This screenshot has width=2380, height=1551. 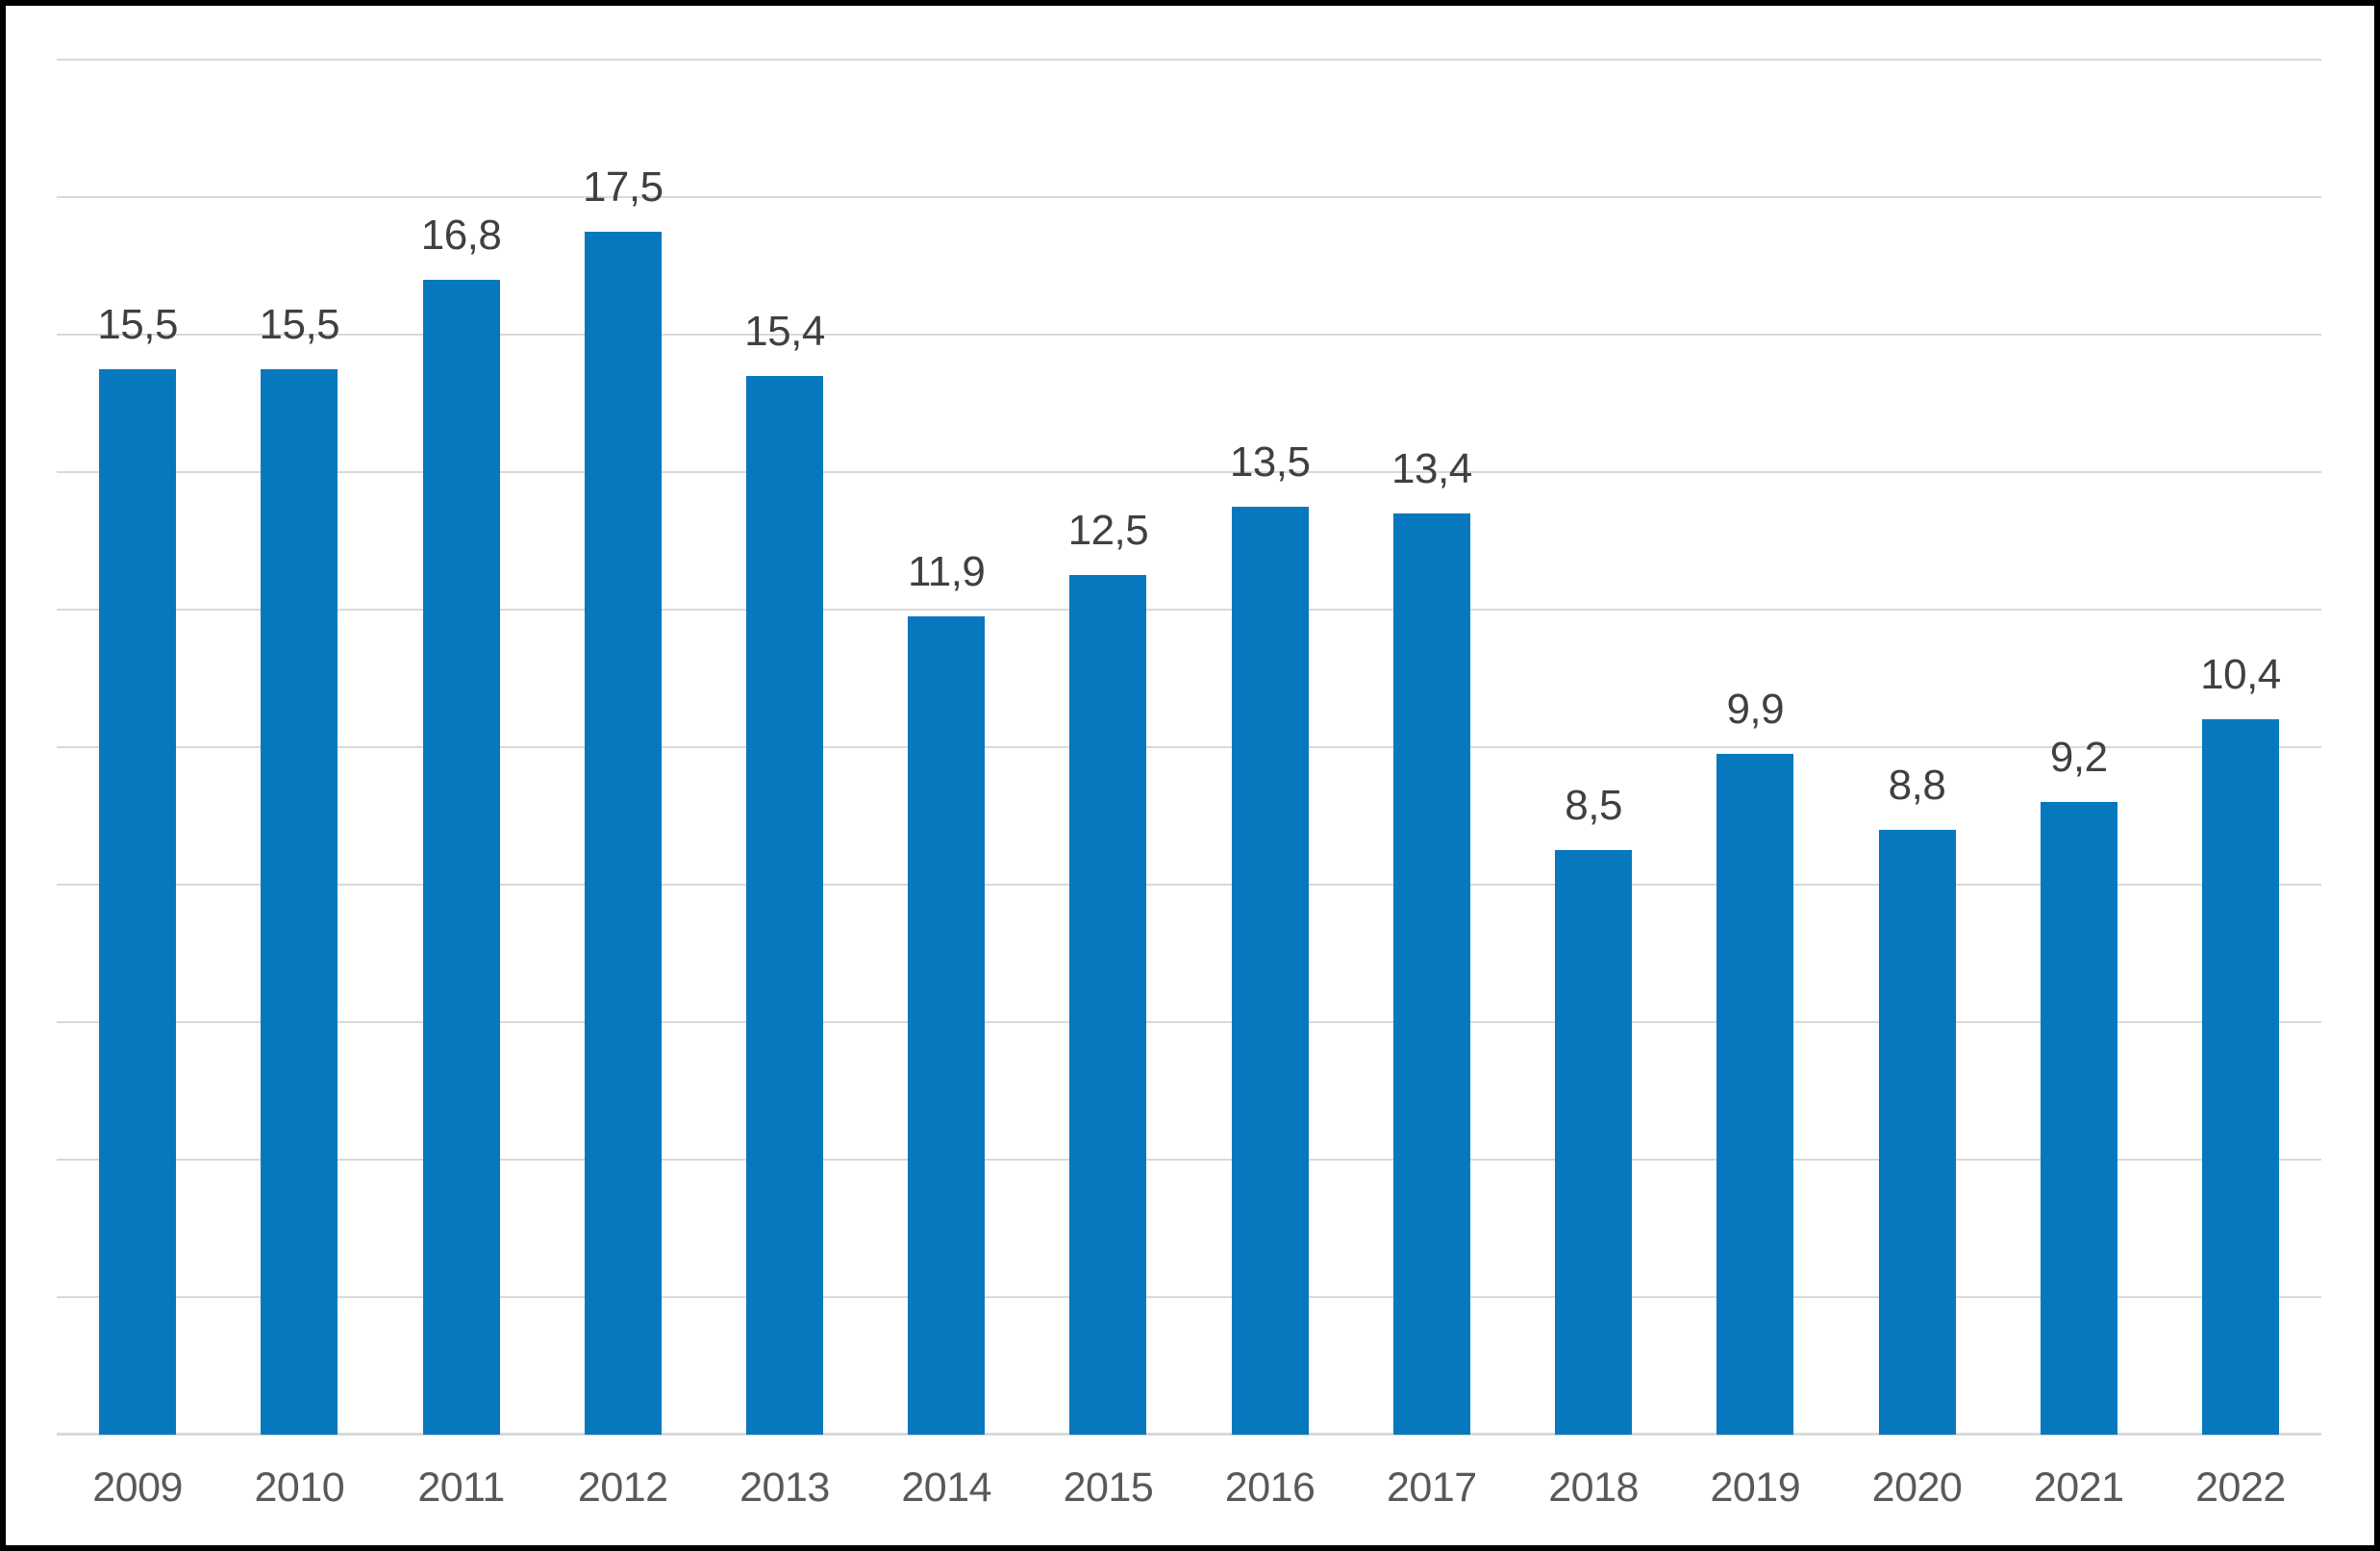 I want to click on x-axis-label: 2020, so click(x=1917, y=1488).